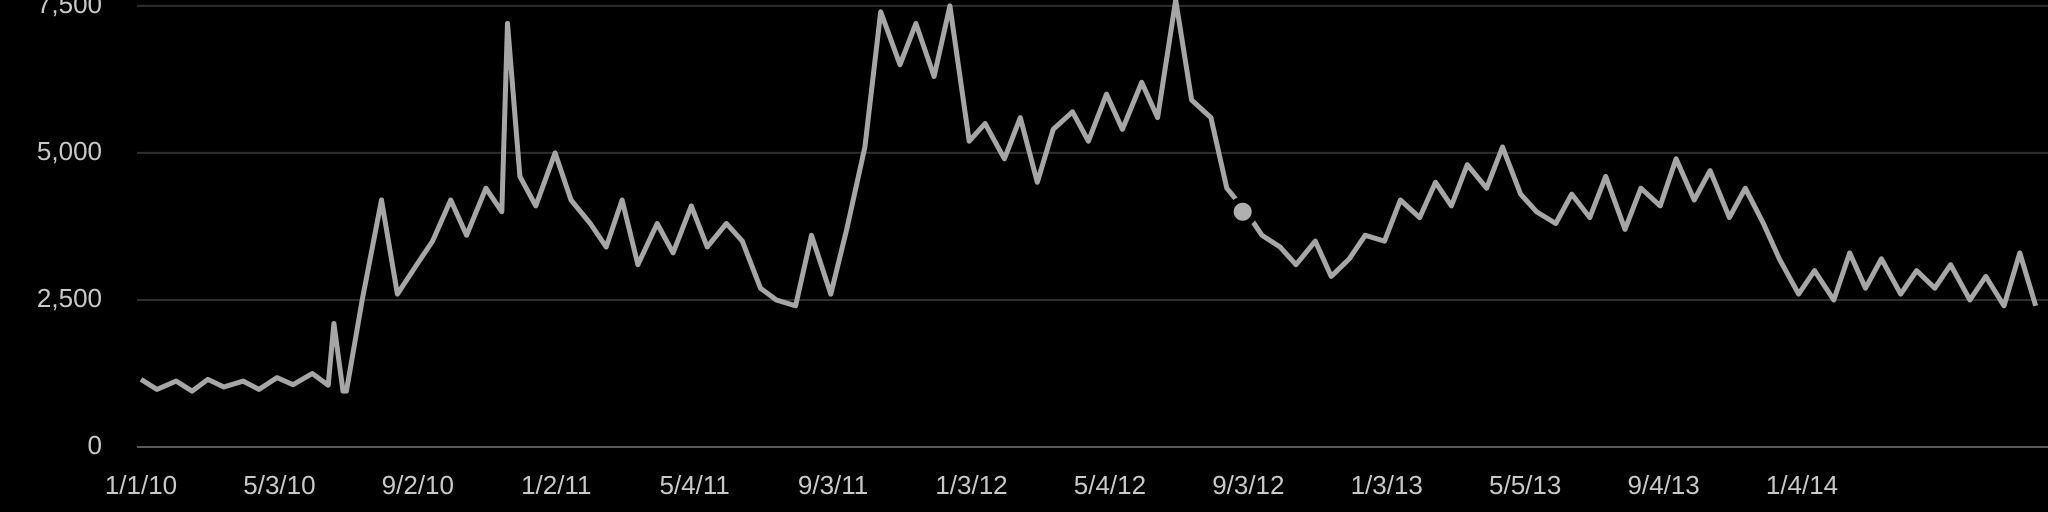  I want to click on x-tick-label: 1/4/14, so click(1802, 485).